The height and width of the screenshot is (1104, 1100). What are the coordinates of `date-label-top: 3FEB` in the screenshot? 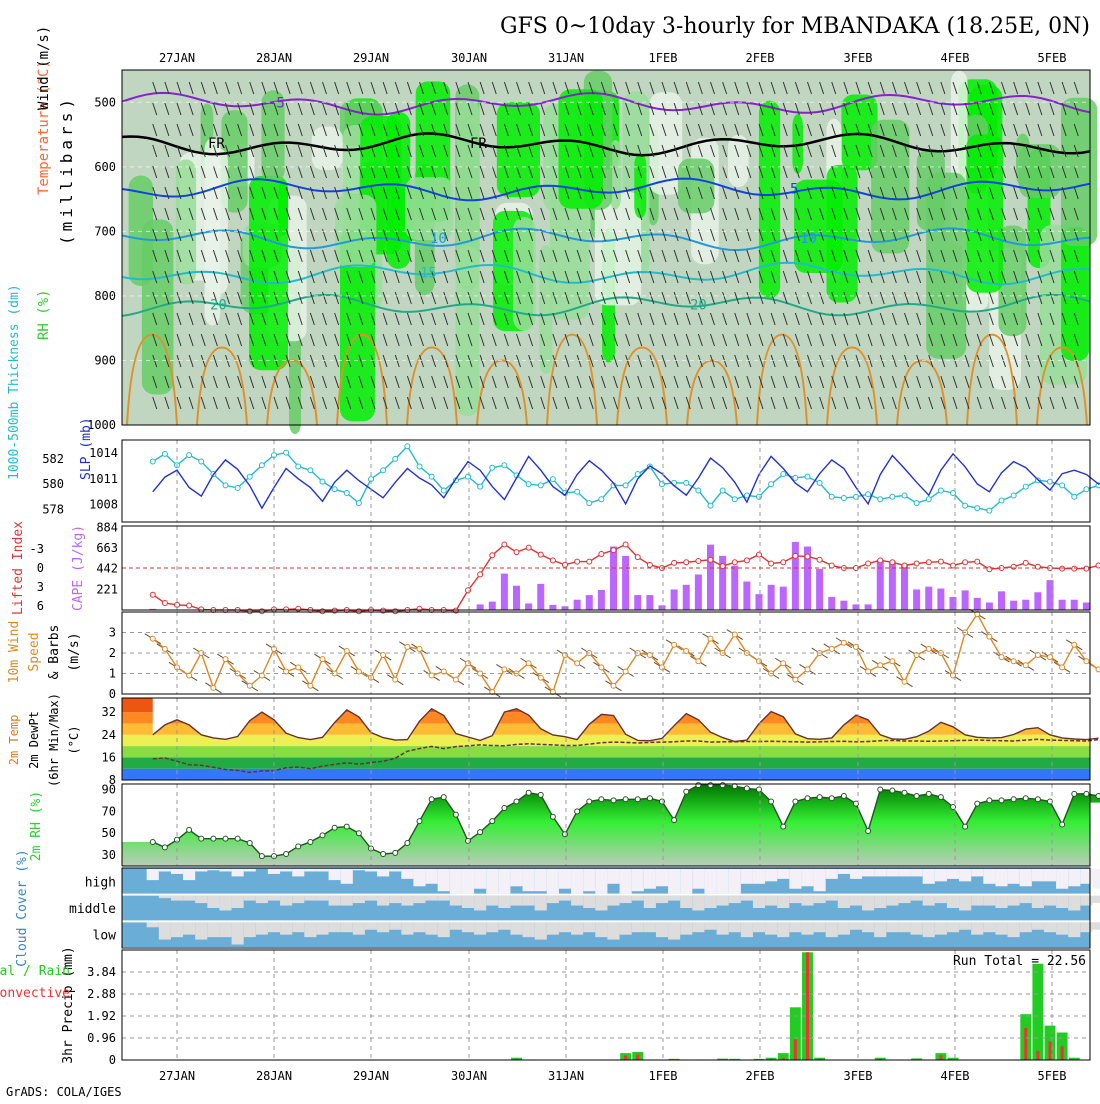 It's located at (858, 58).